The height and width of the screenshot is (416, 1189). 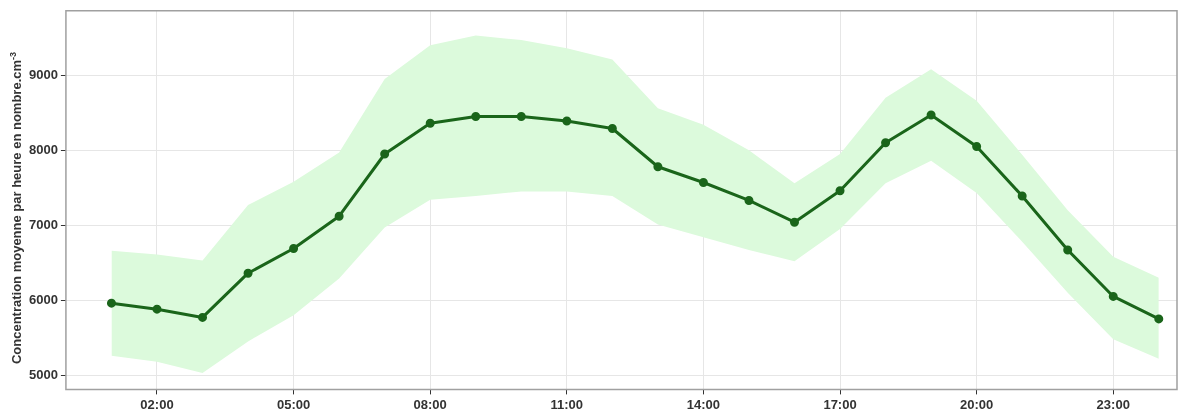 What do you see at coordinates (43, 299) in the screenshot?
I see `y-tick-label: 6000` at bounding box center [43, 299].